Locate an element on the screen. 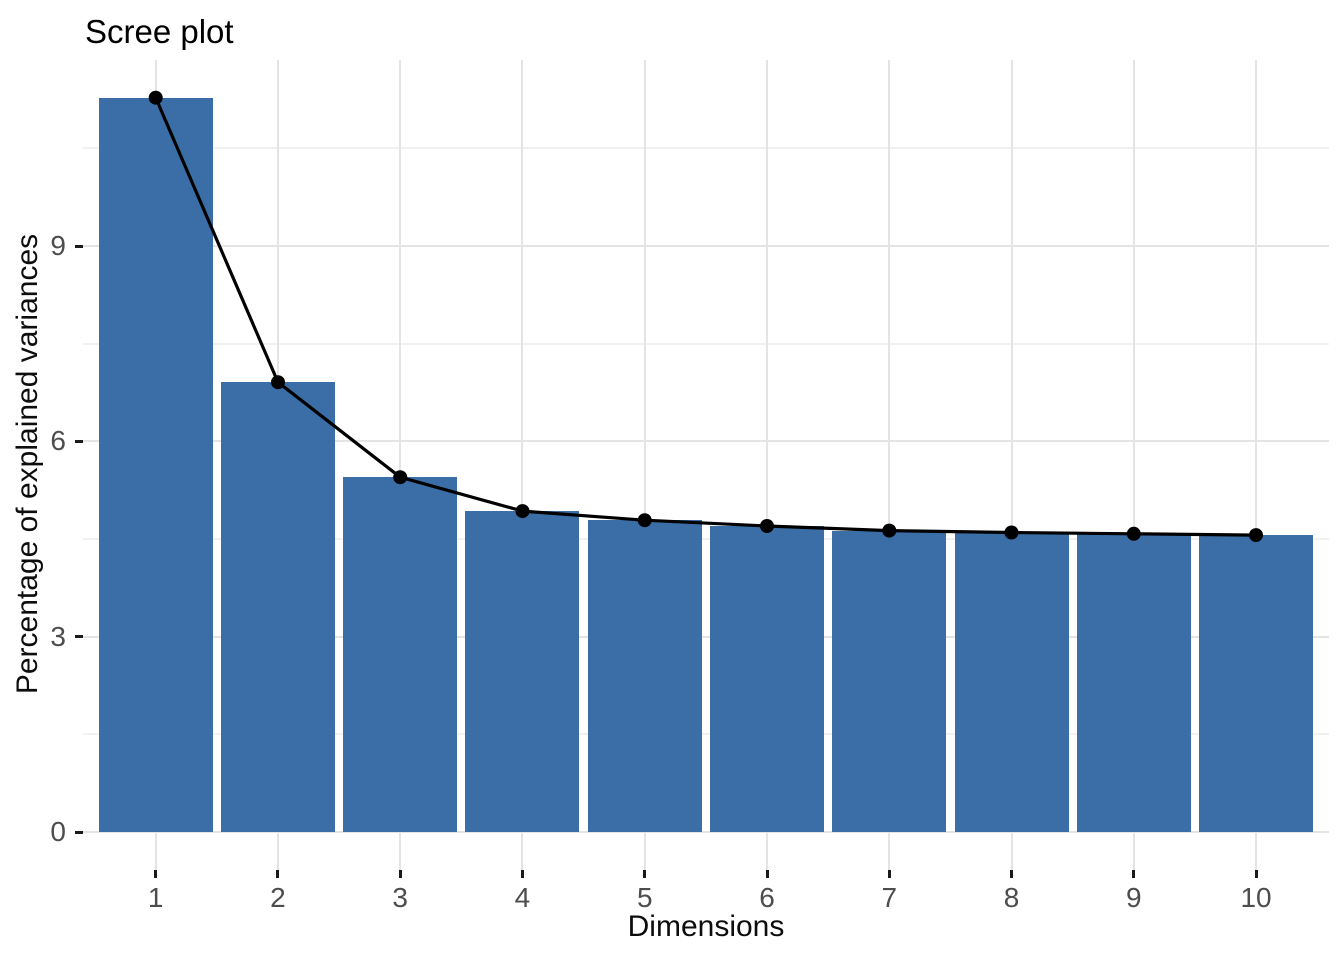 The width and height of the screenshot is (1344, 960). x-tick-label: 1 is located at coordinates (155, 897).